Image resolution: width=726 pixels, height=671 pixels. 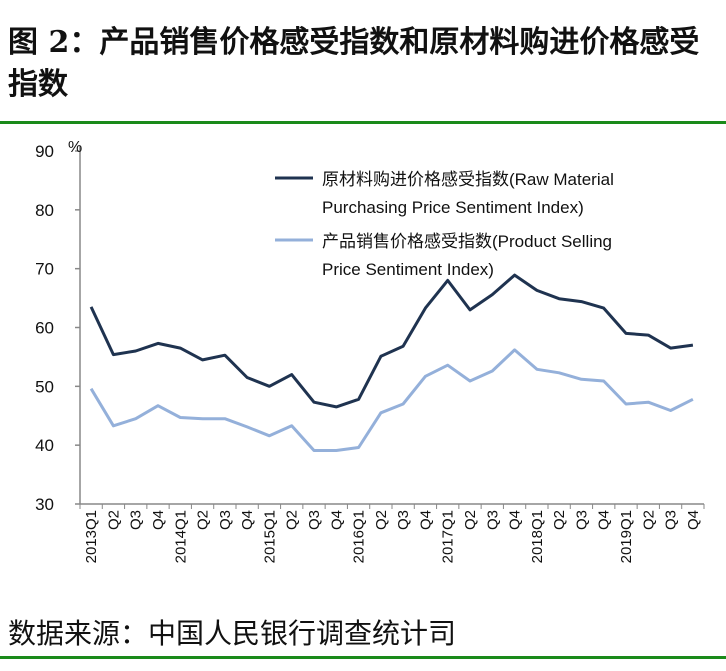 I want to click on source-note: 数据来源：中国人民银行调查统计司, so click(x=232, y=633).